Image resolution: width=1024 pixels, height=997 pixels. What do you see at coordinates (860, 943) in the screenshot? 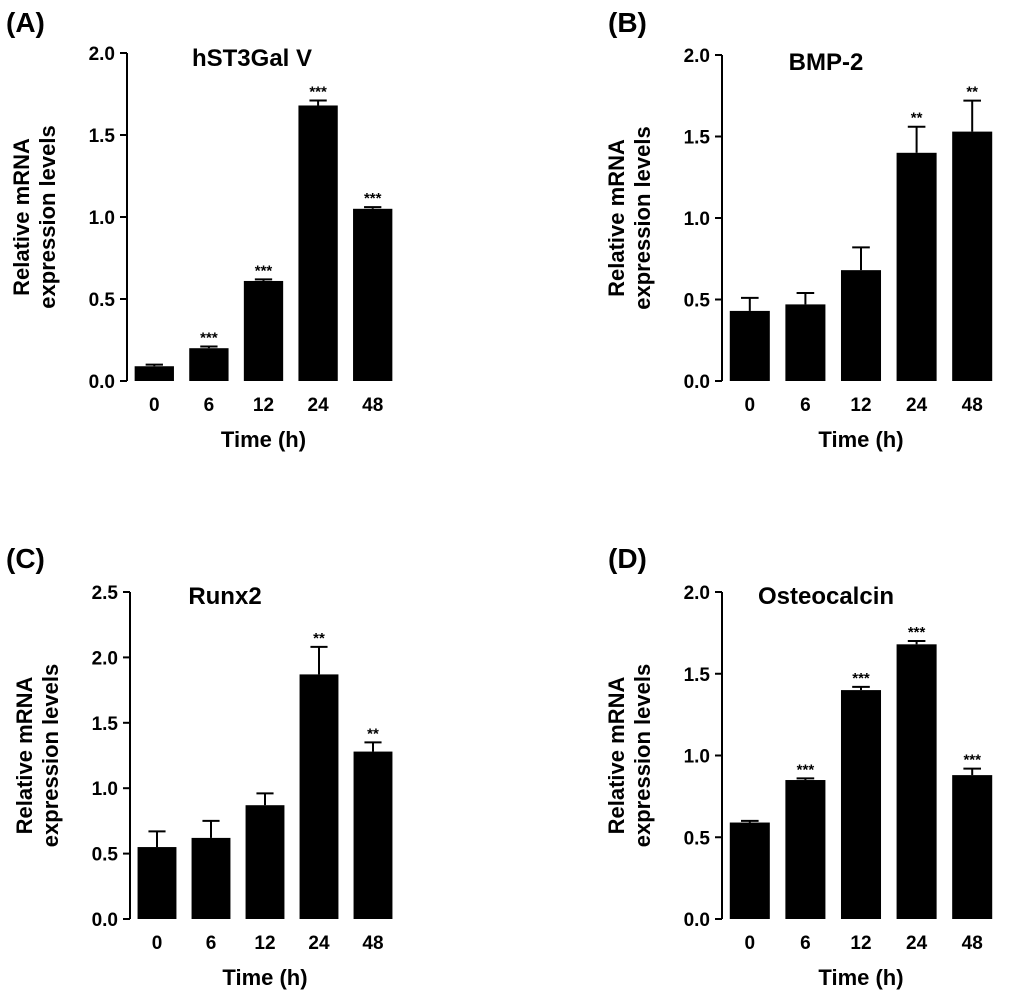
I see `panel-4-x-tick-label: 12` at bounding box center [860, 943].